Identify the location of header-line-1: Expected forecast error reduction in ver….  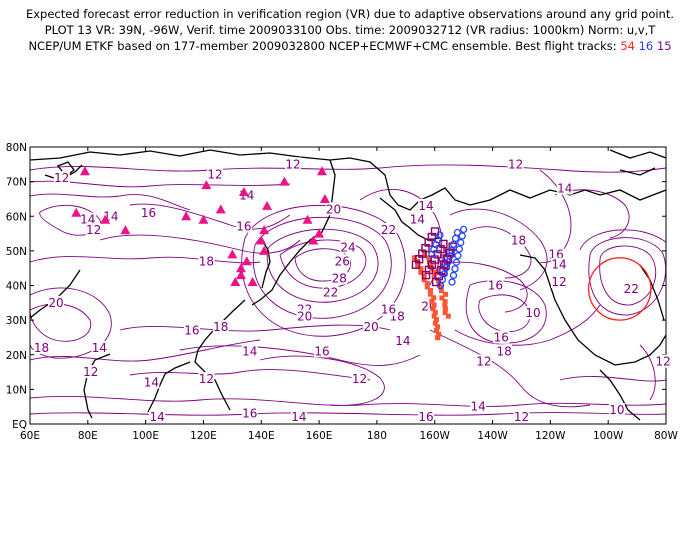
(350, 14).